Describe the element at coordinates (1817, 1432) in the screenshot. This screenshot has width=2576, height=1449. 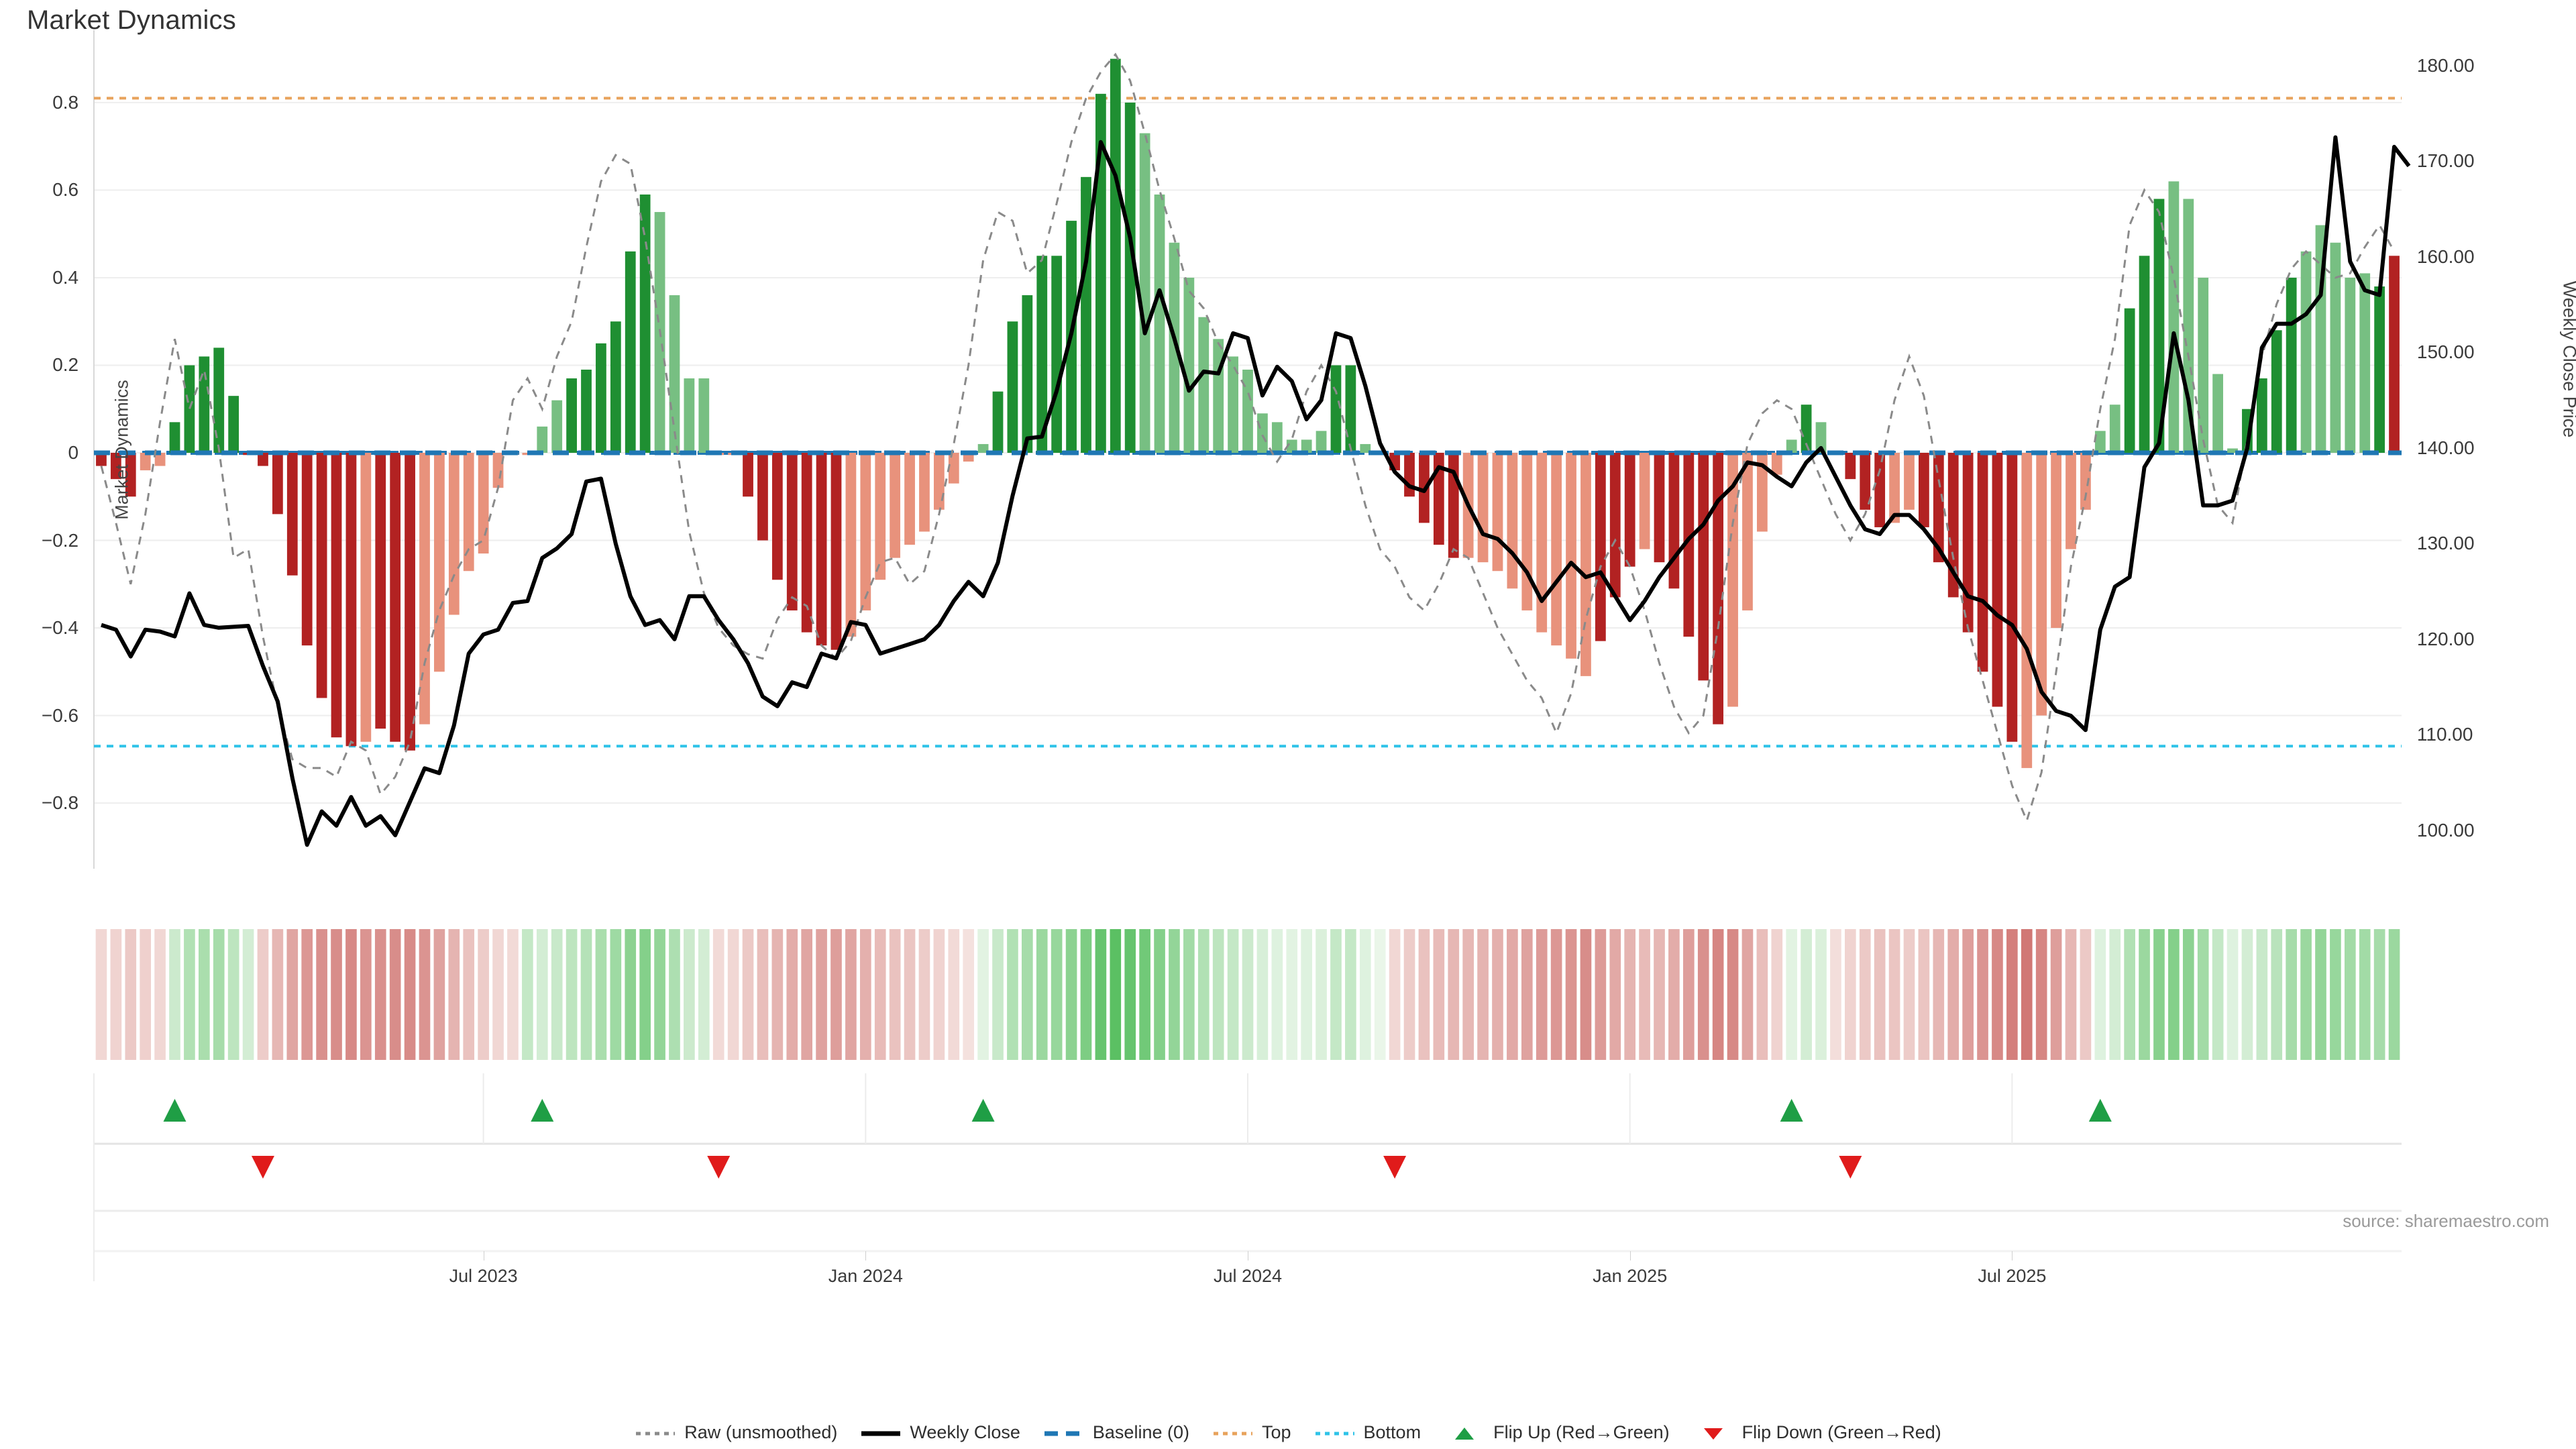
I see `legend-item: Flip Down (Green→Red)` at that location.